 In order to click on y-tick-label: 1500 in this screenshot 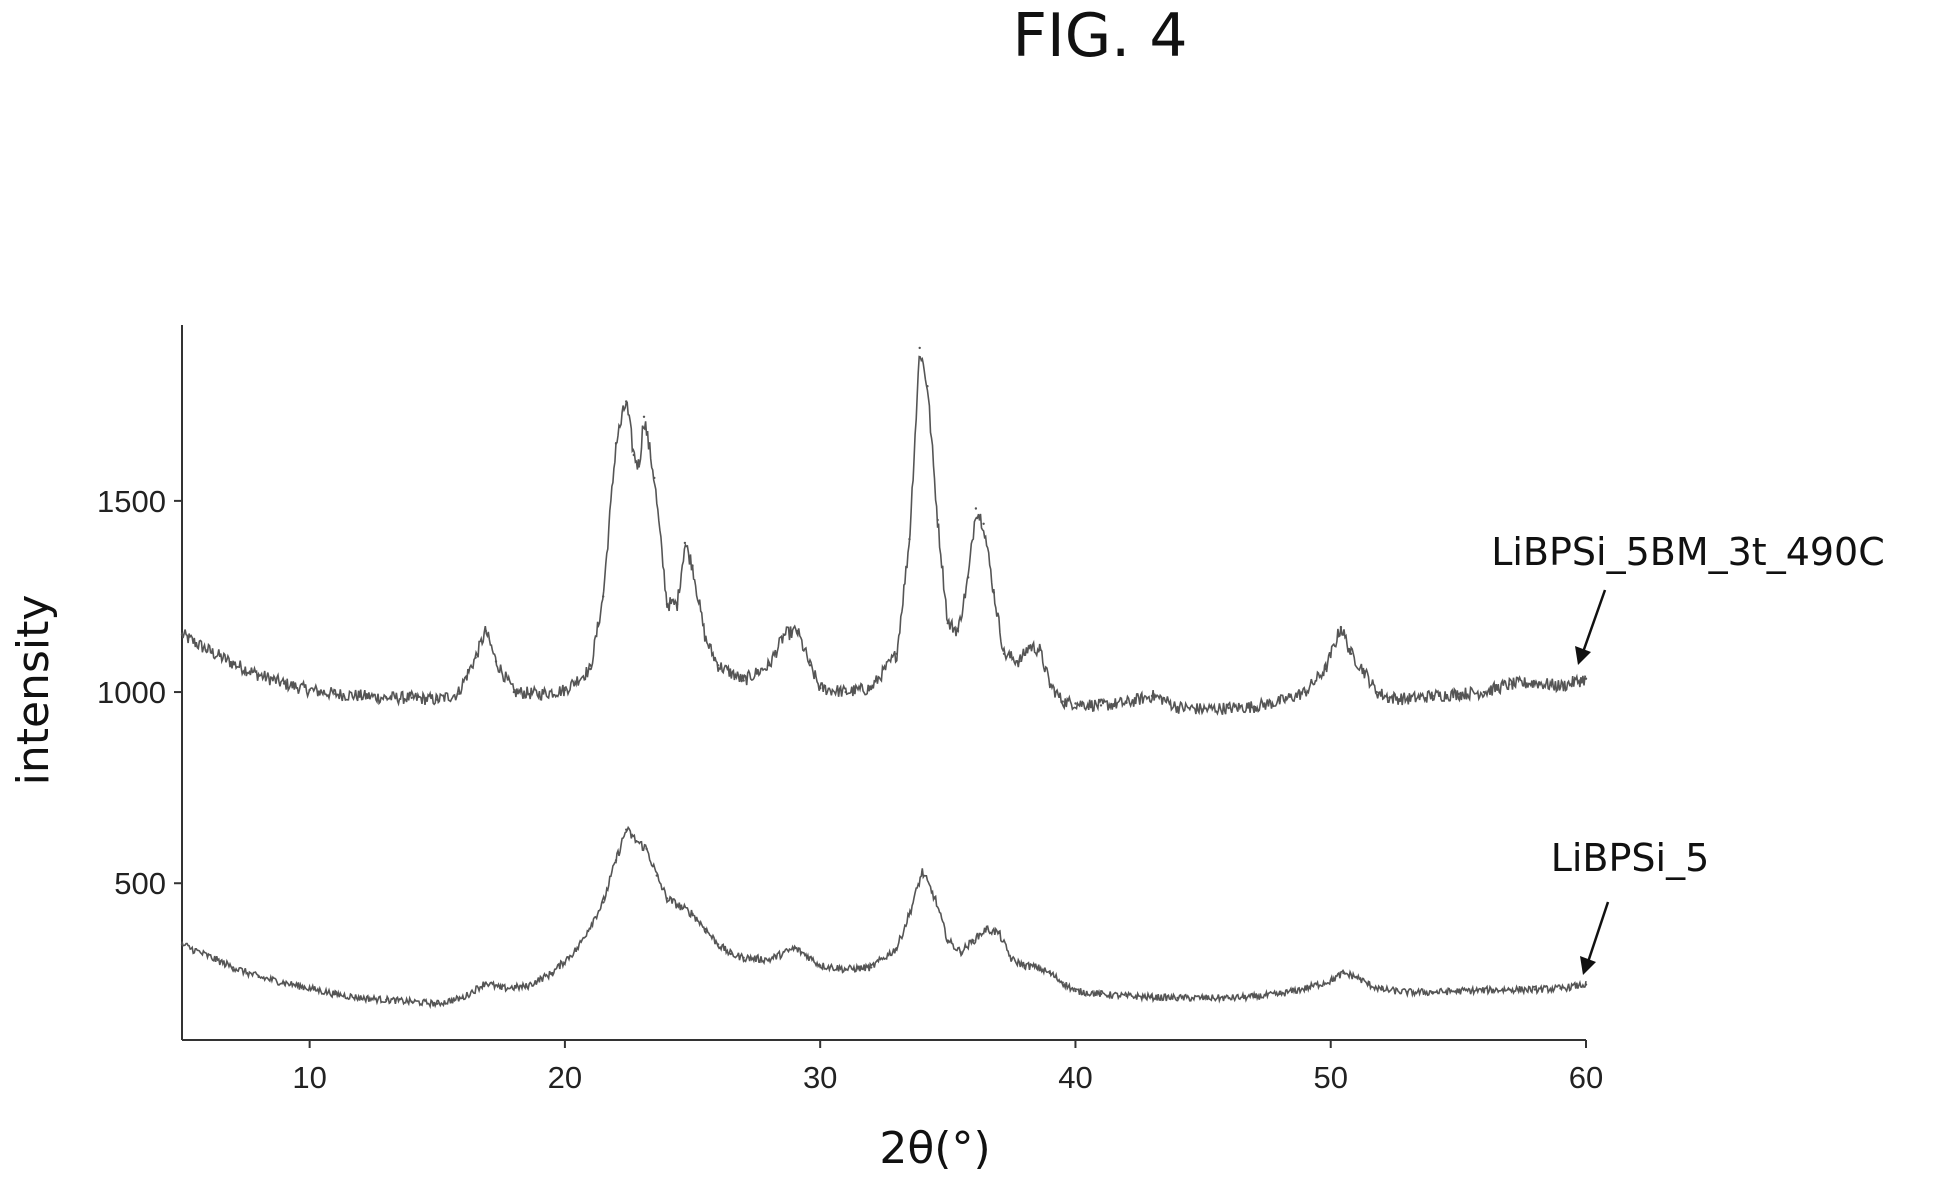, I will do `click(131, 501)`.